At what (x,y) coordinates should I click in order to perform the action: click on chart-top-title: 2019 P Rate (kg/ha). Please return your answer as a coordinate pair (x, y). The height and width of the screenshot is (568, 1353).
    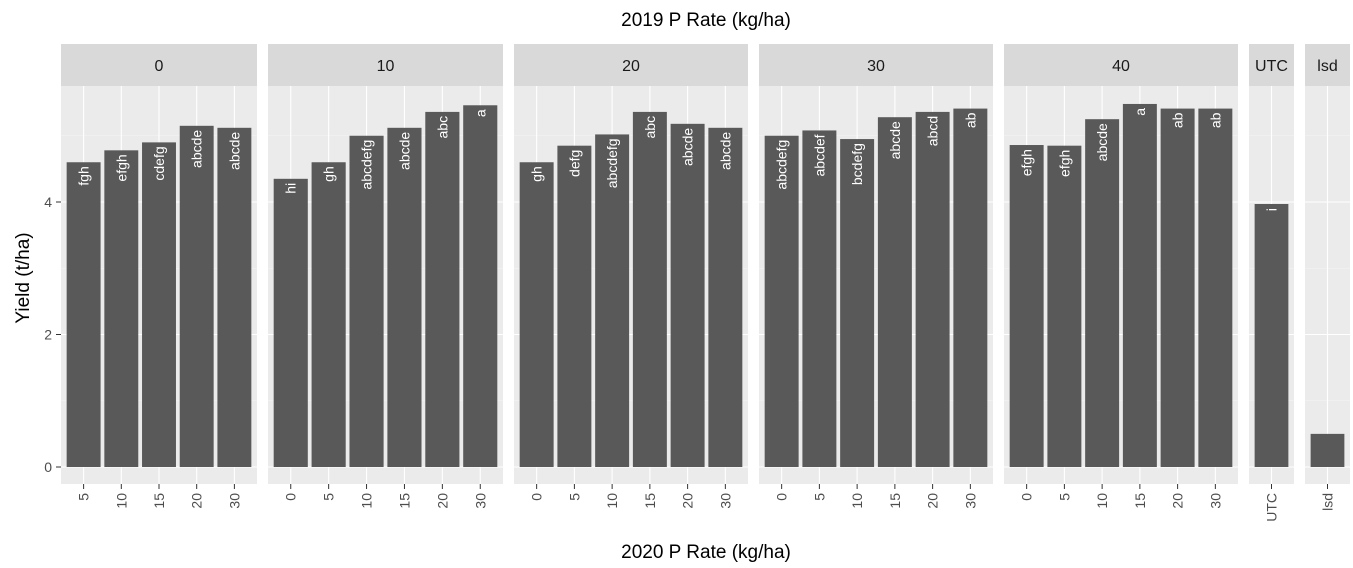
    Looking at the image, I should click on (706, 20).